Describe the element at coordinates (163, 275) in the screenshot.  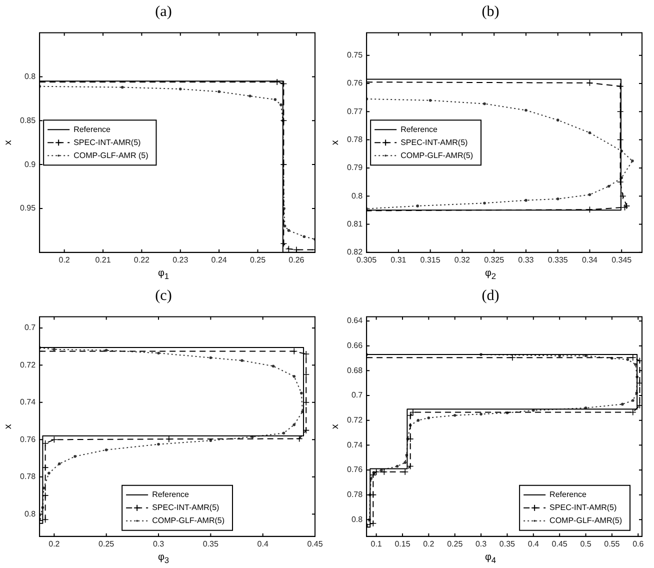
I see `x-axis-title: φ$_{1}$` at that location.